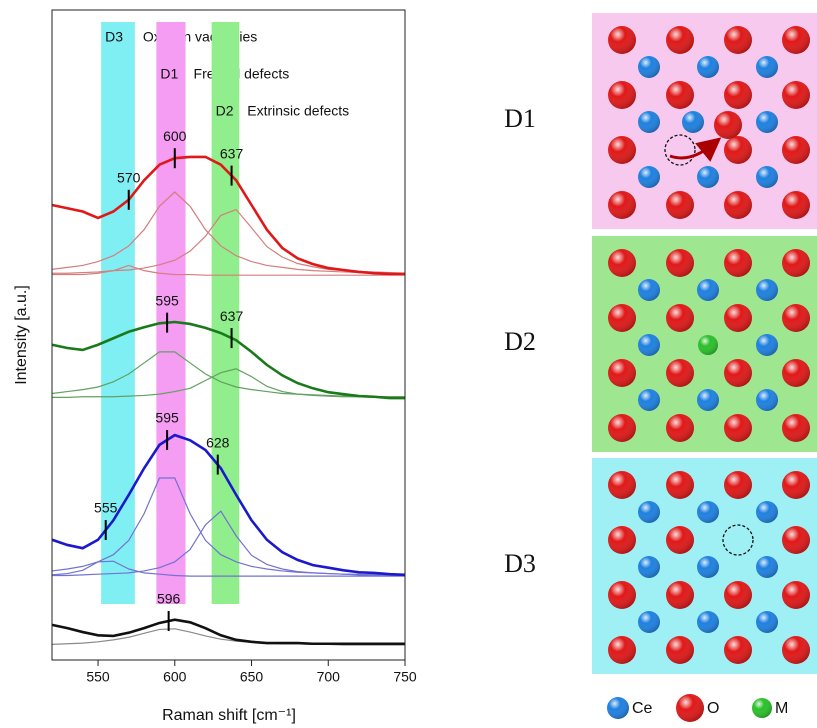 This screenshot has height=728, width=817. What do you see at coordinates (229, 715) in the screenshot?
I see `x-axis-label: Raman shift [cm⁻¹]` at bounding box center [229, 715].